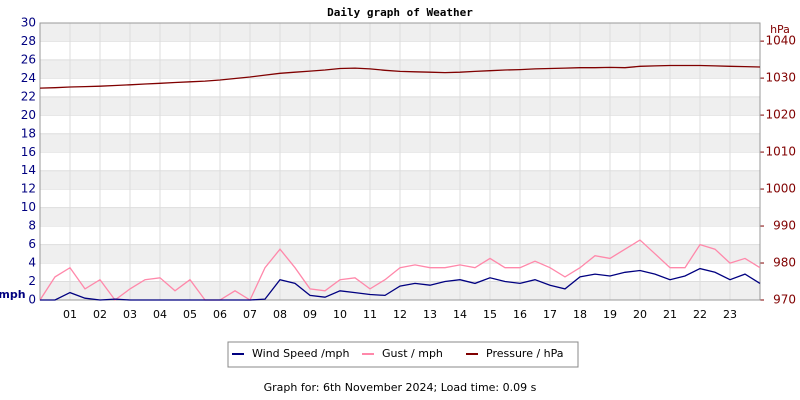  Describe the element at coordinates (70, 314) in the screenshot. I see `x-tick-label: 01` at that location.